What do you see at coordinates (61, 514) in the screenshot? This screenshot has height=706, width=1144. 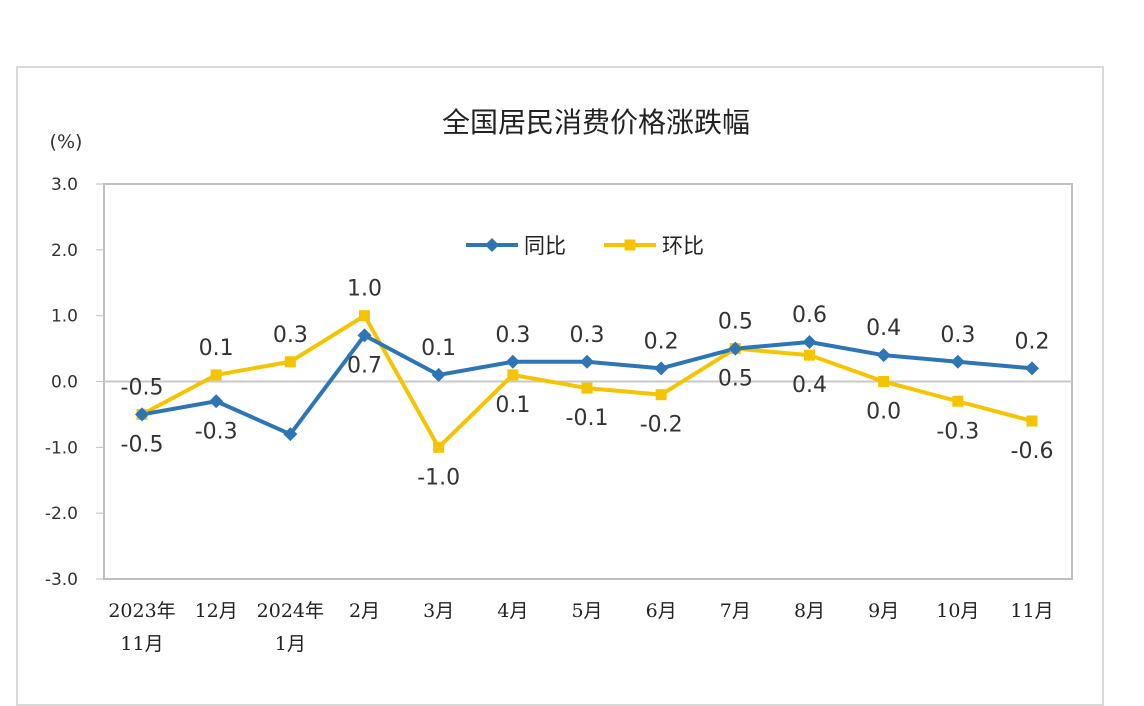 I see `y-tick-label: -2.0` at bounding box center [61, 514].